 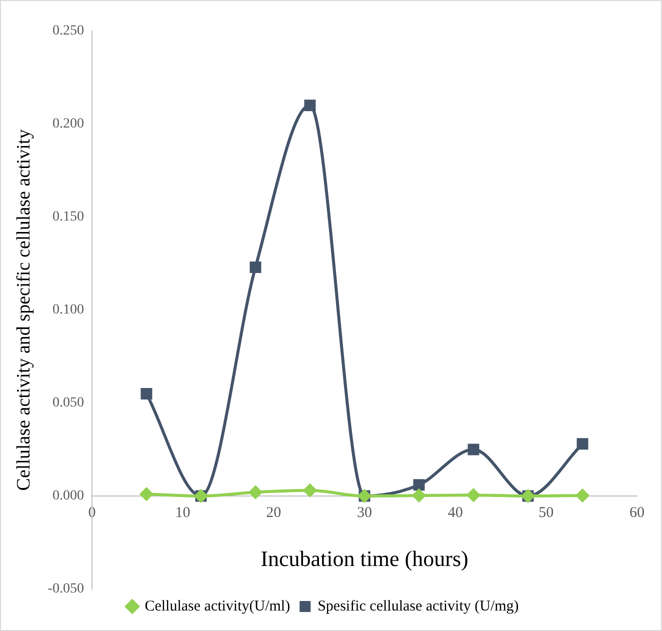 I want to click on x-tick-label: 10, so click(x=182, y=512).